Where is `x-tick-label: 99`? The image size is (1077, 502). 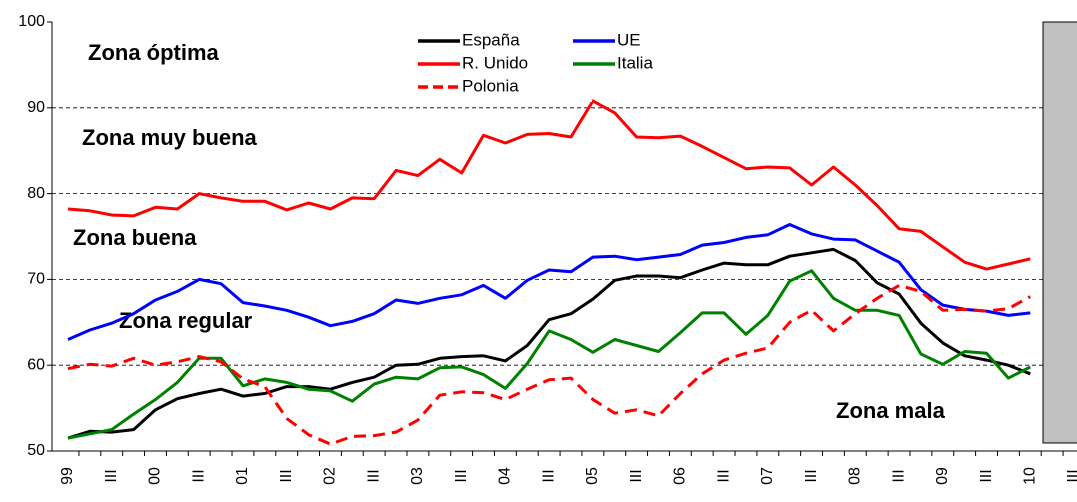 x-tick-label: 99 is located at coordinates (67, 476).